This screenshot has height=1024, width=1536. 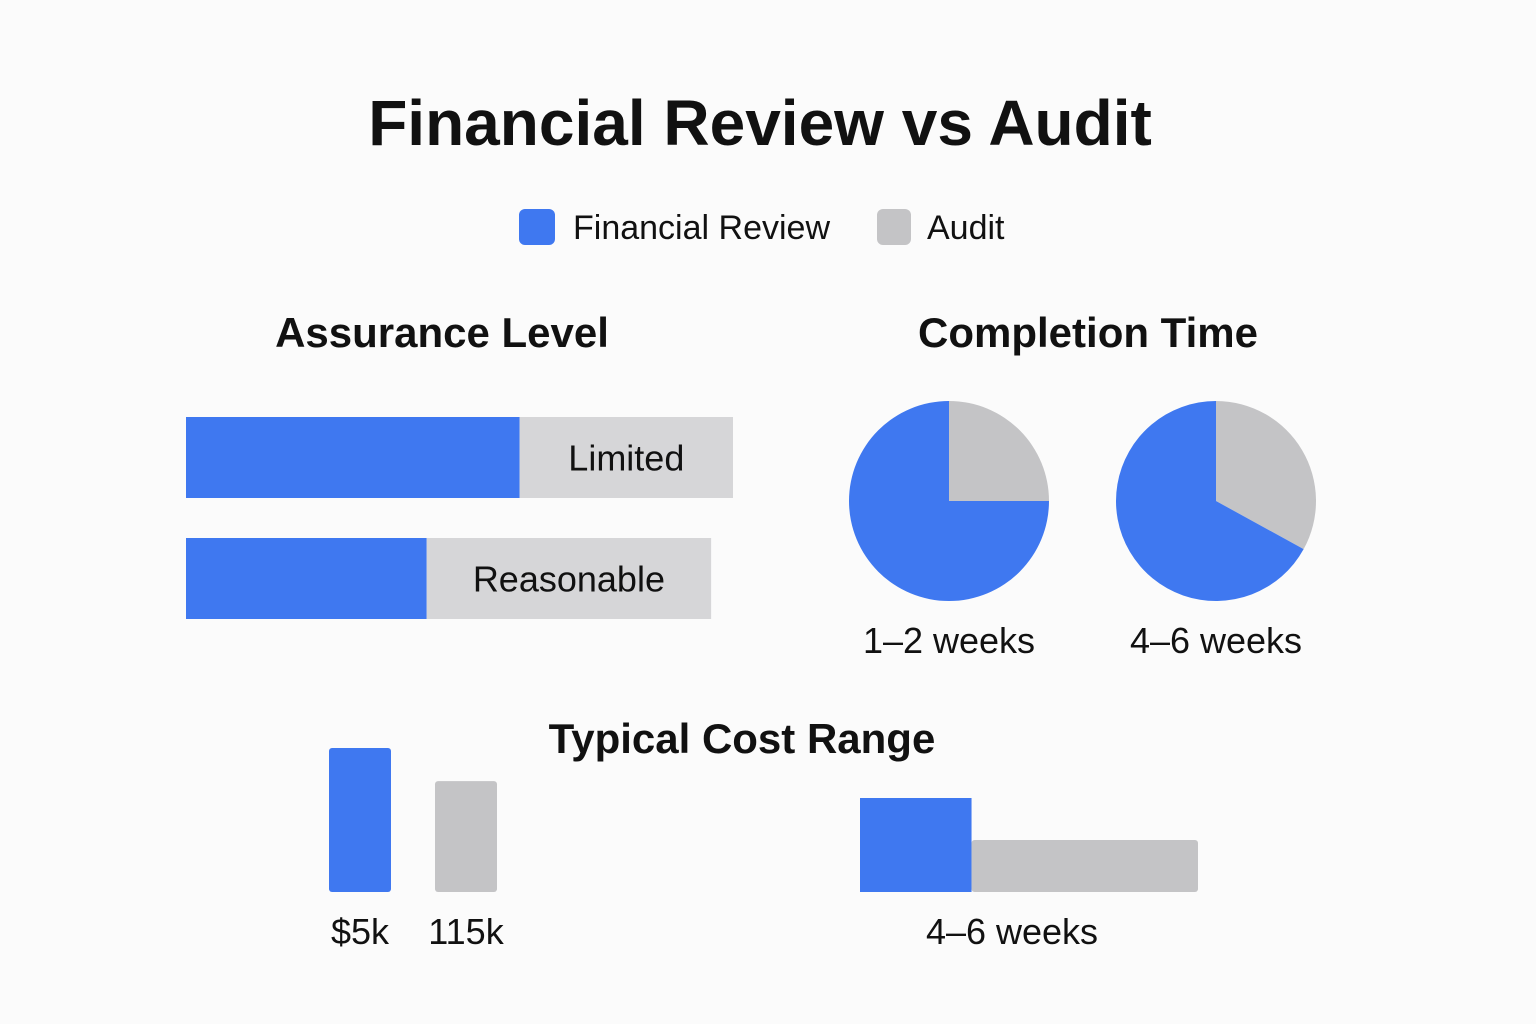 What do you see at coordinates (999, 451) in the screenshot?
I see `pie-1-slice-audit` at bounding box center [999, 451].